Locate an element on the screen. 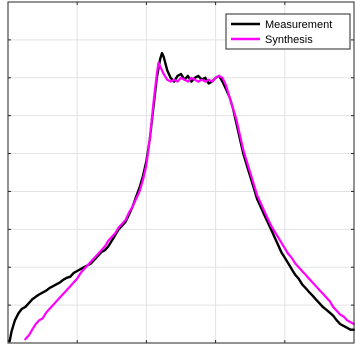 This screenshot has height=345, width=355. legend: Measurement Synthesis is located at coordinates (288, 31).